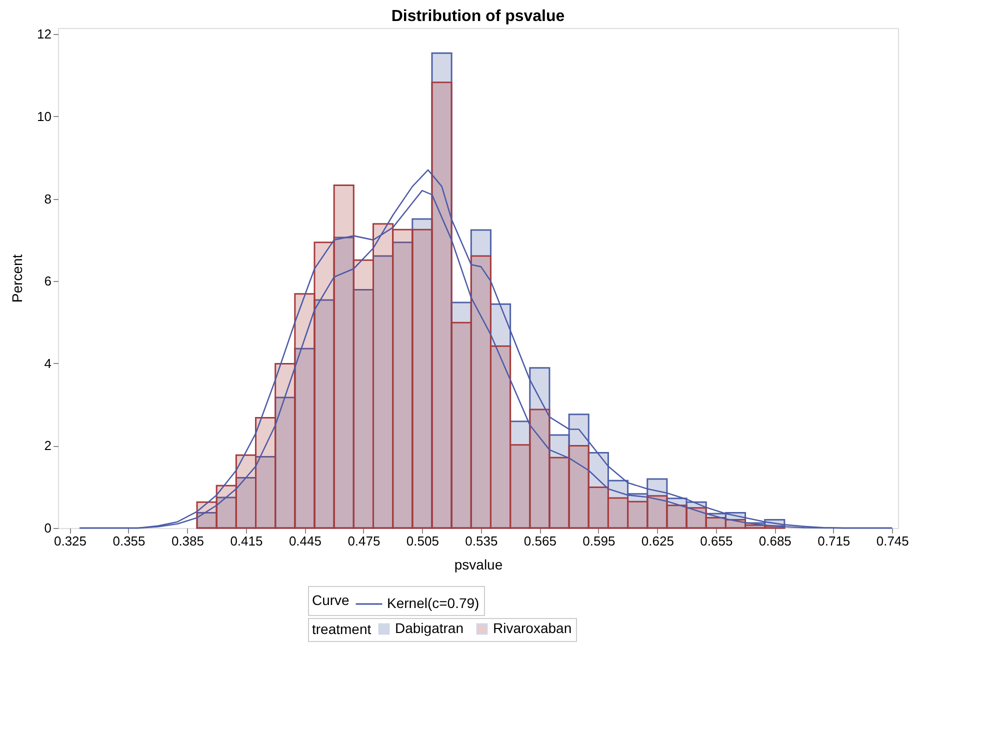 The width and height of the screenshot is (992, 747). I want to click on x-tick-label: 0.595, so click(599, 541).